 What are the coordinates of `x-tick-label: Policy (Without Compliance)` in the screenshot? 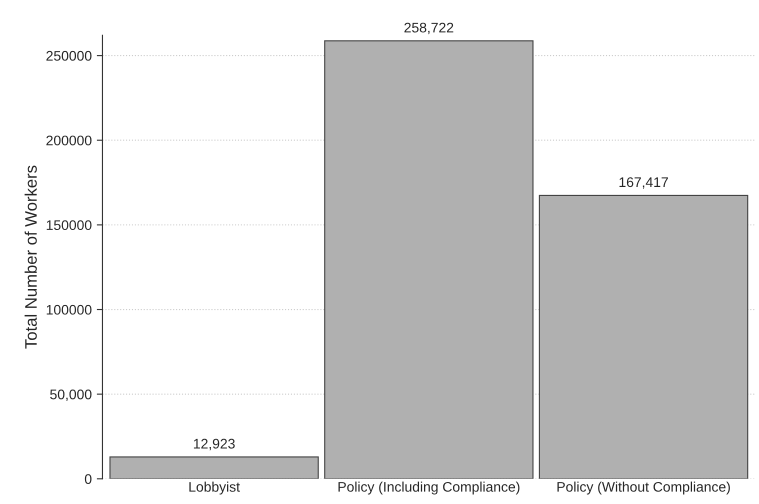 It's located at (643, 488).